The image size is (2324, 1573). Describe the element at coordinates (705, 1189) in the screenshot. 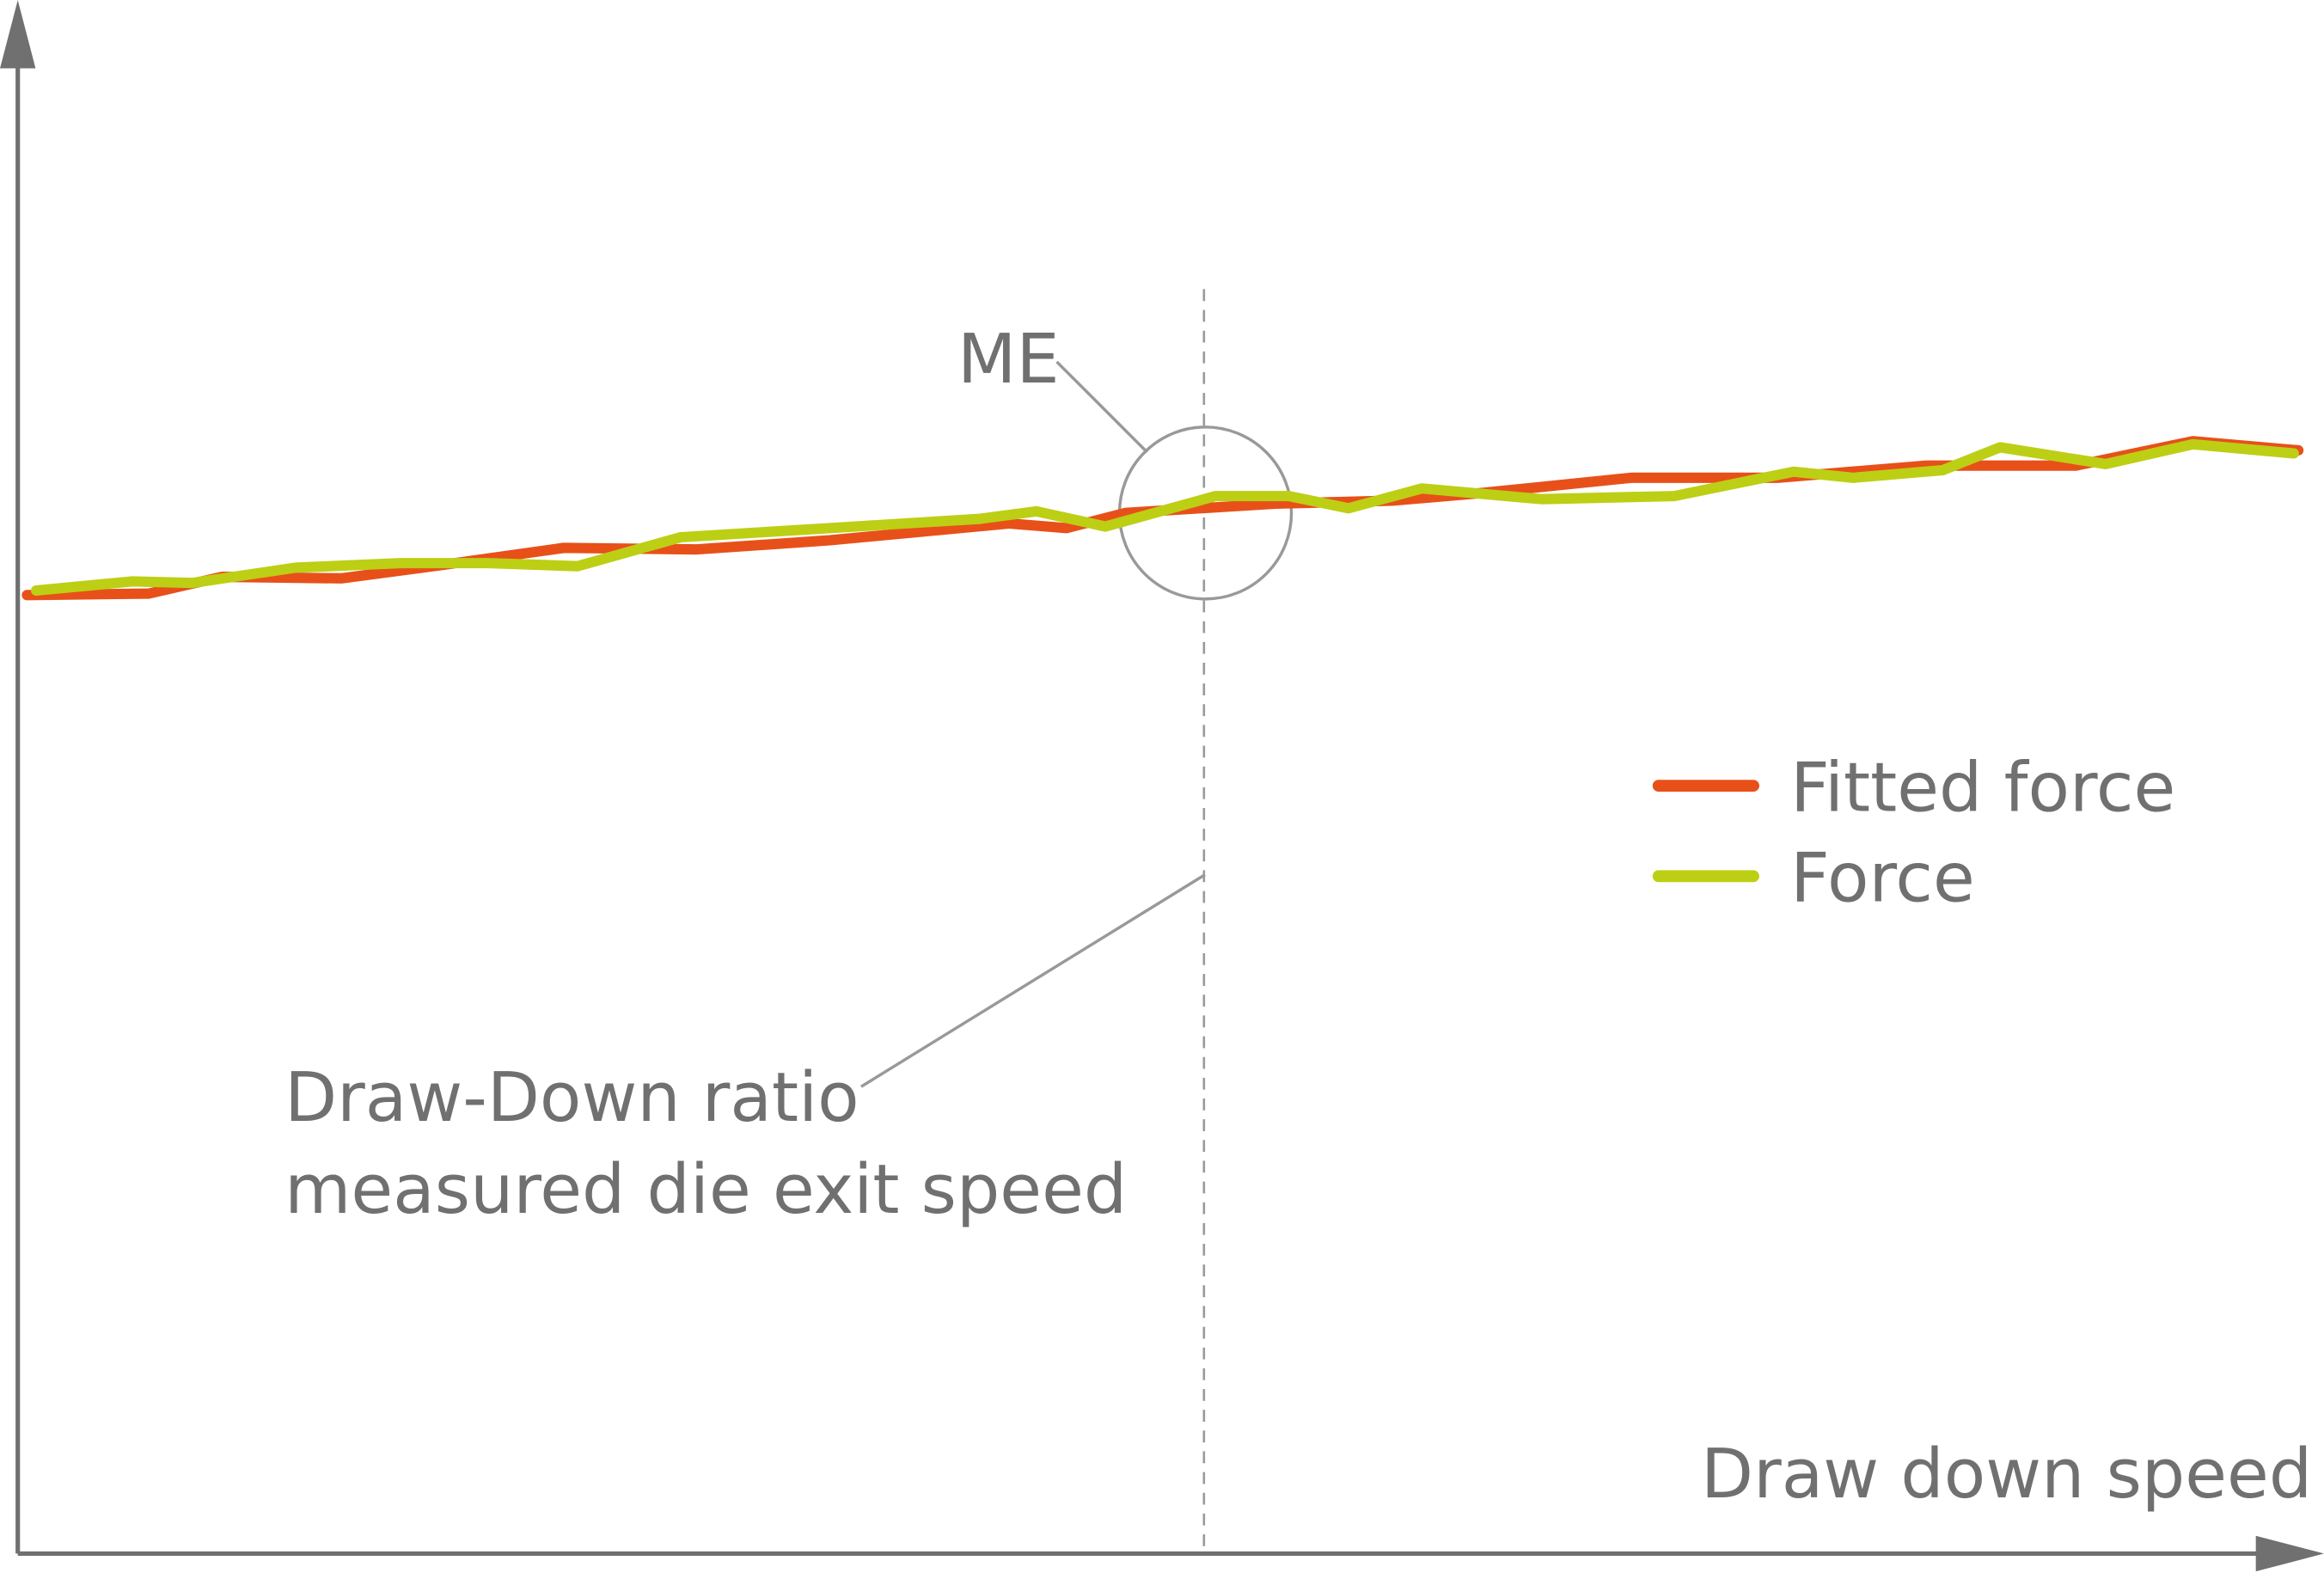

I see `annotation: measured die exit speed` at that location.